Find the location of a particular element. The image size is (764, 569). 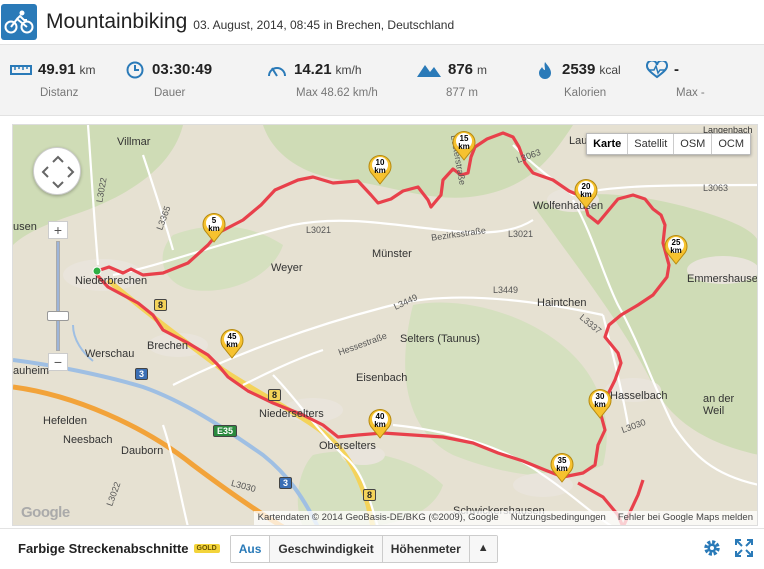

stat-heartrate: - Max - is located at coordinates (675, 85).